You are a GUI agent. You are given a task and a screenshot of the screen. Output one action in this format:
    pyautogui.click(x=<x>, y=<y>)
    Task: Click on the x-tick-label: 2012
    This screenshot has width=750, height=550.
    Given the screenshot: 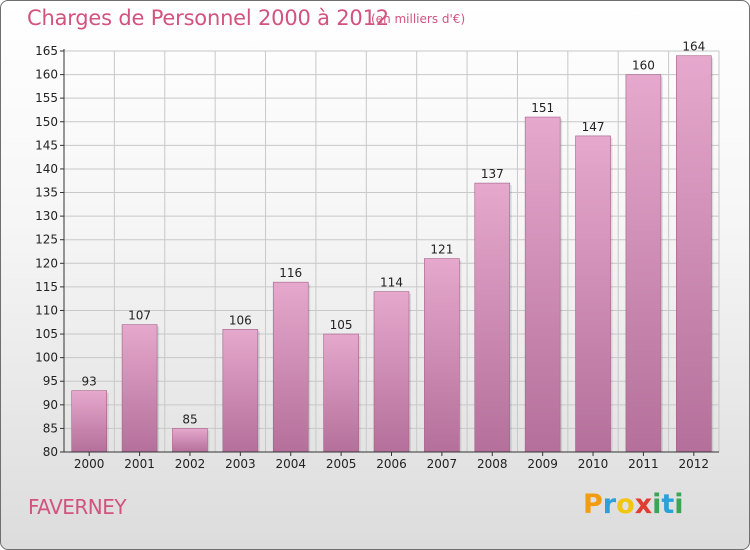 What is the action you would take?
    pyautogui.click(x=694, y=464)
    